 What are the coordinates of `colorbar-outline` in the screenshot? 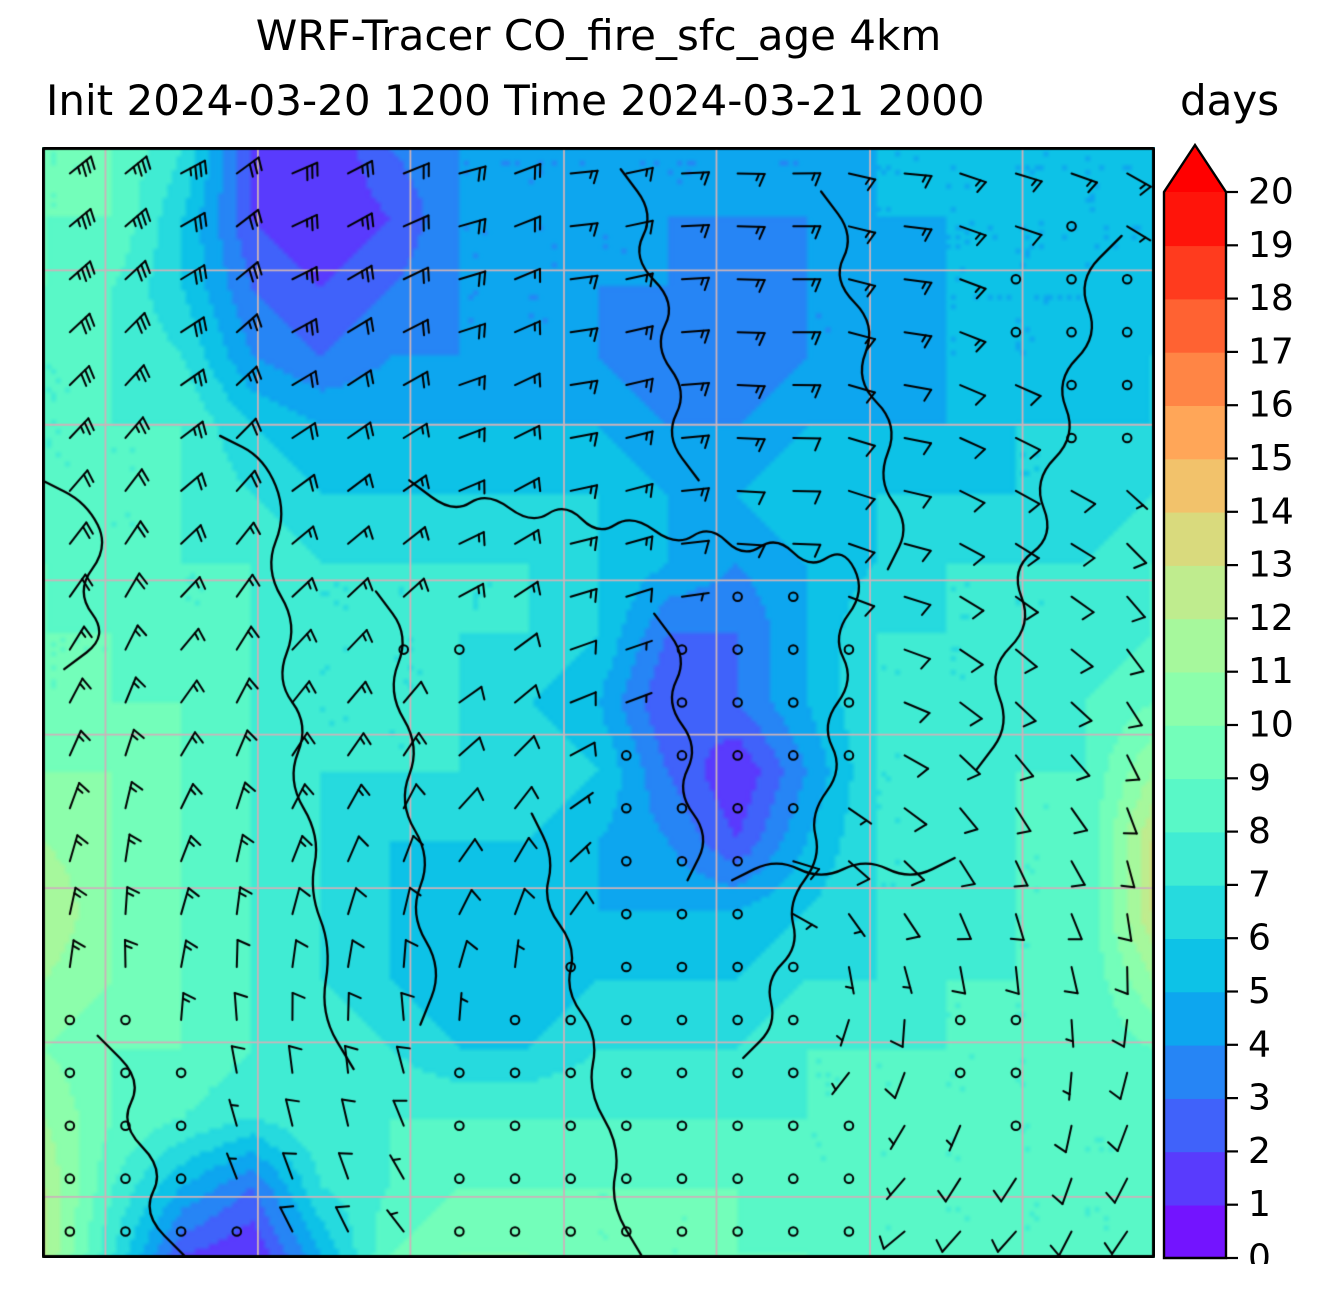 It's located at (1195, 701).